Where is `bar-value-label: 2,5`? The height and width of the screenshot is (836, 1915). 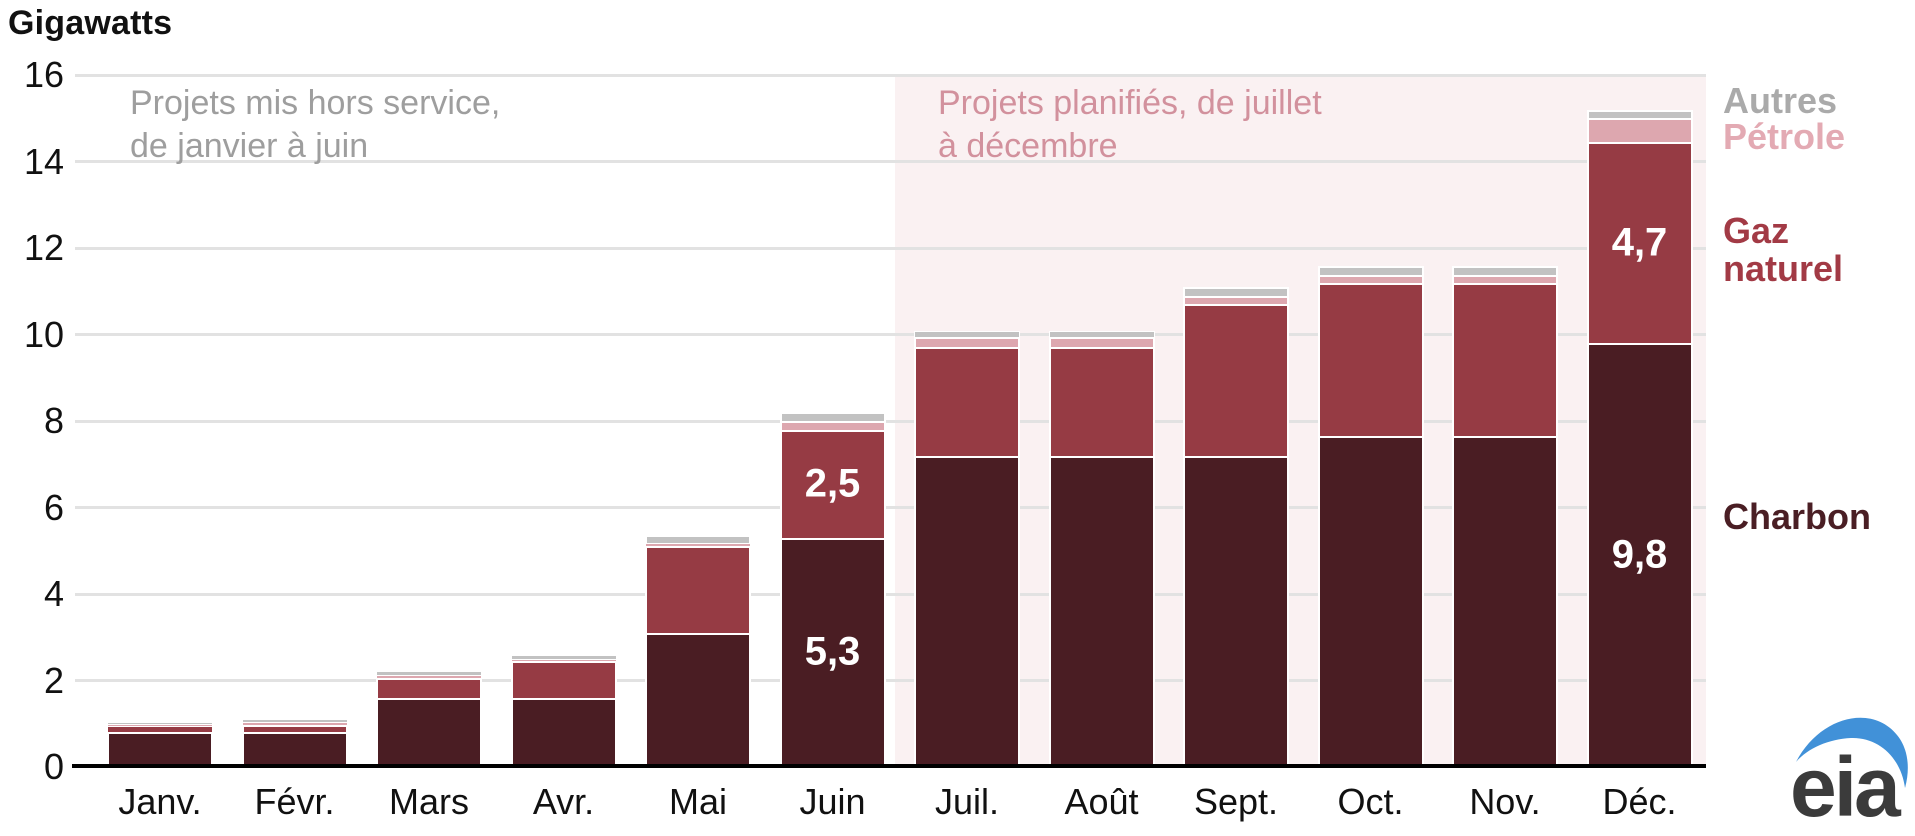 bar-value-label: 2,5 is located at coordinates (832, 483).